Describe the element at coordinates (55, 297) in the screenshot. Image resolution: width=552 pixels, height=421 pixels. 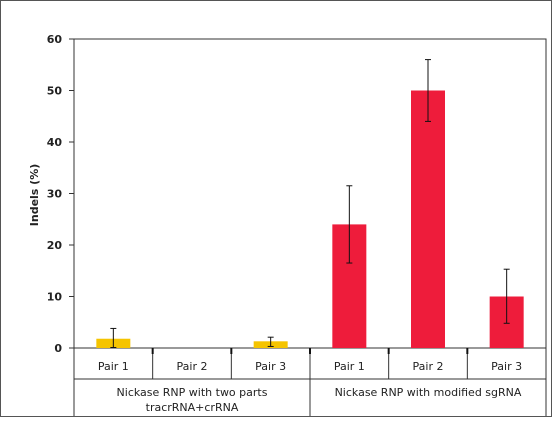
I see `y-tick-label: 10` at that location.